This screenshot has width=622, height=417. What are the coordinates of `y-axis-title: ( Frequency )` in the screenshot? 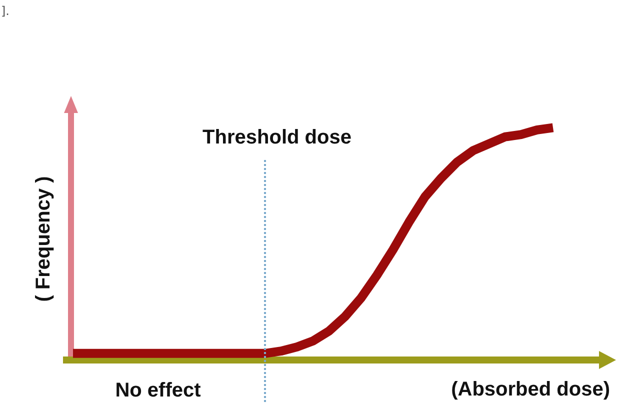 It's located at (43, 239).